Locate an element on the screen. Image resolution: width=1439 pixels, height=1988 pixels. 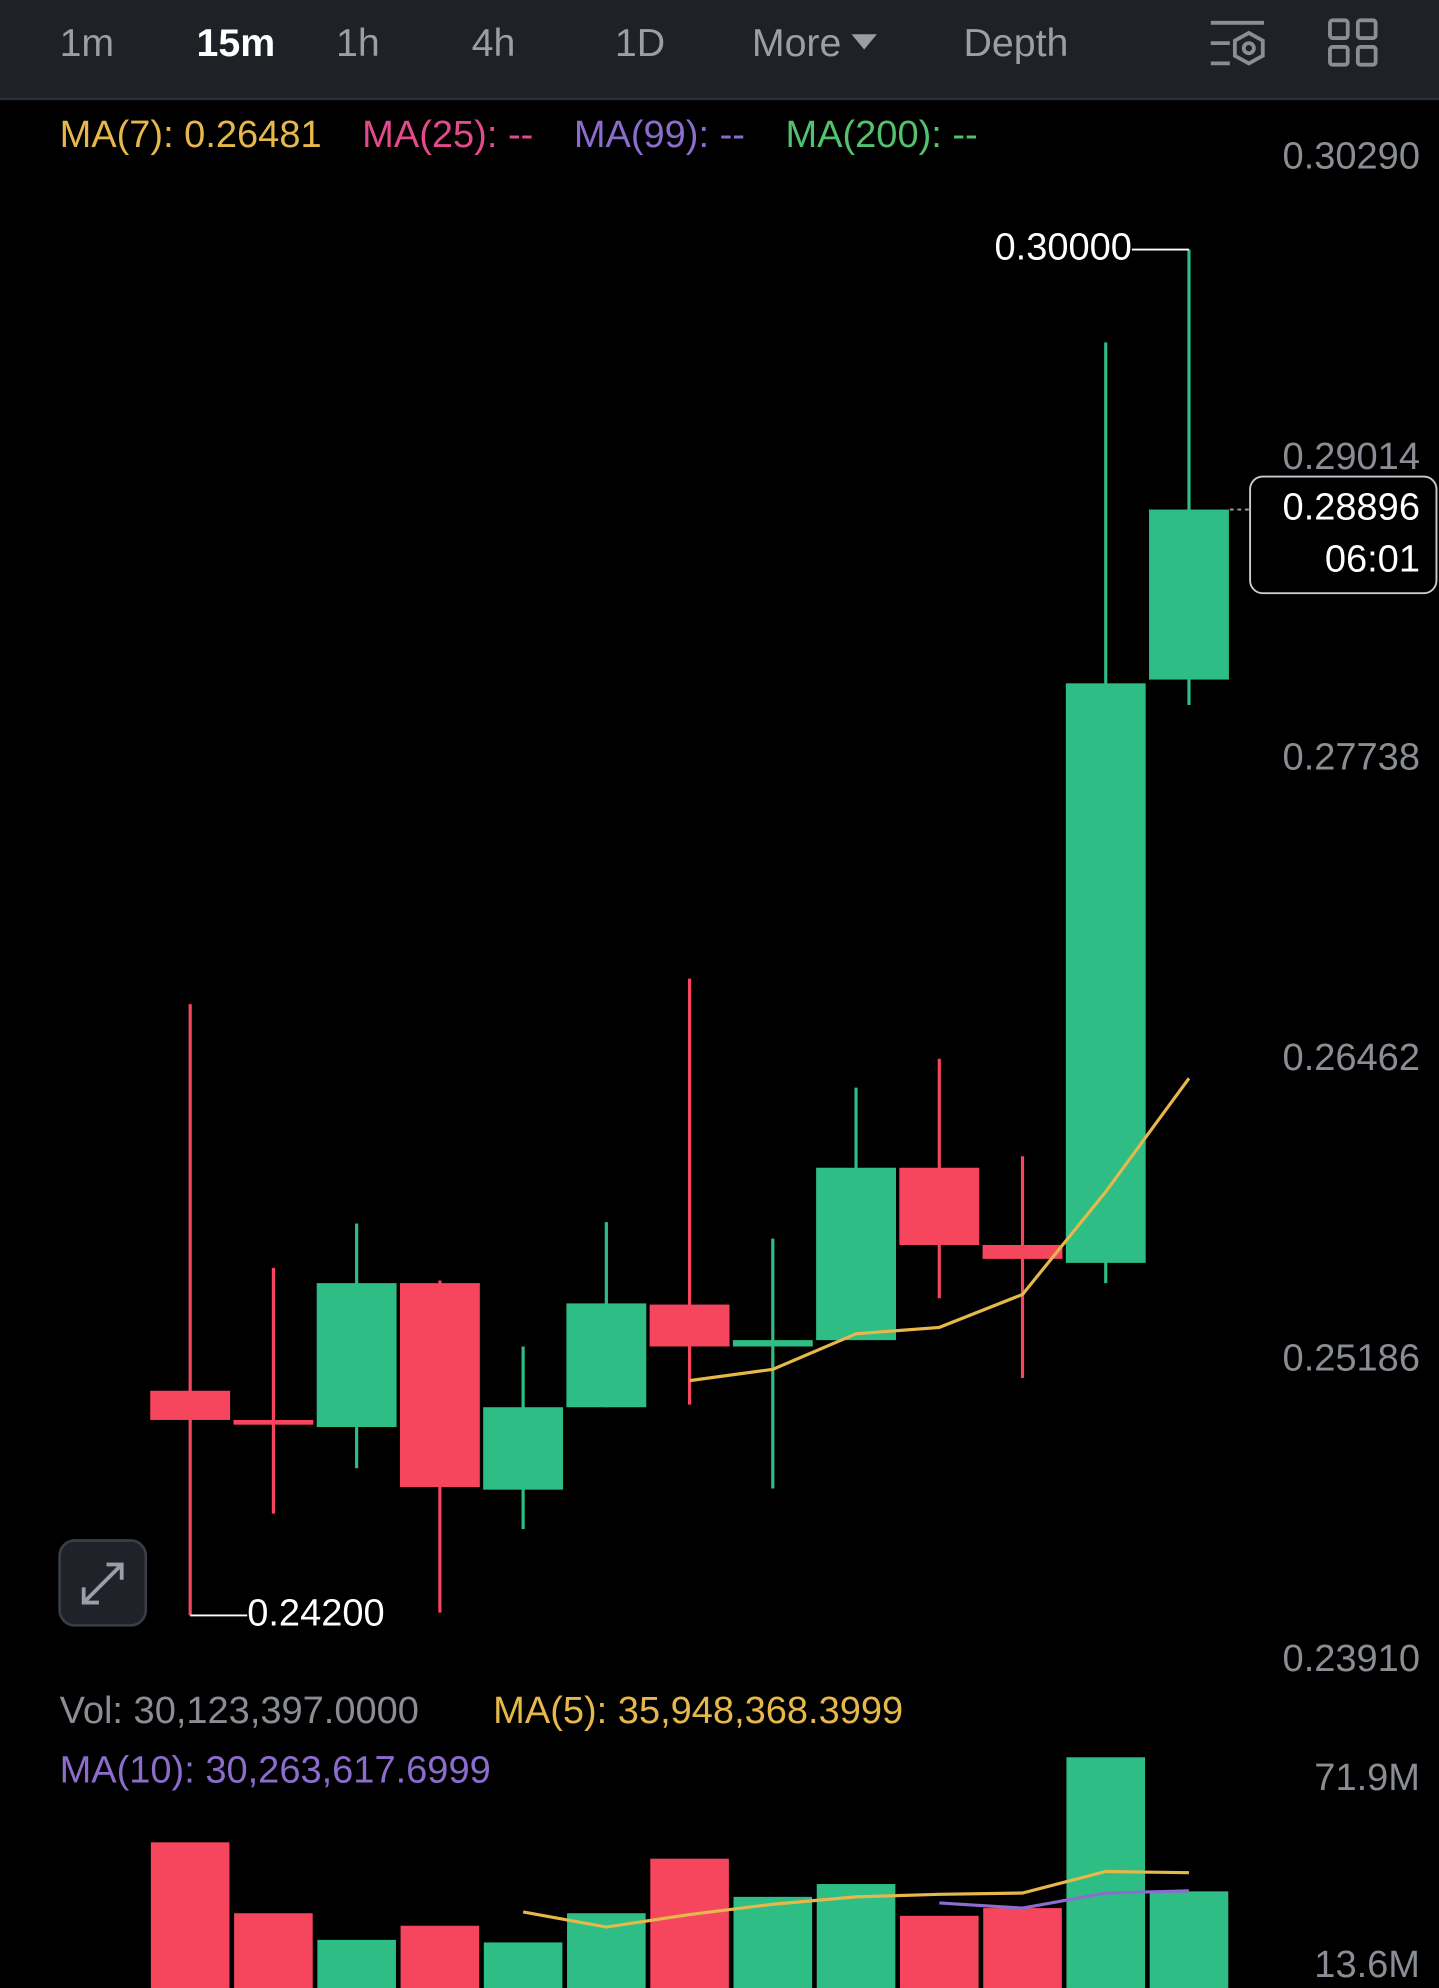
timeframe-tab: 4h is located at coordinates (494, 43).